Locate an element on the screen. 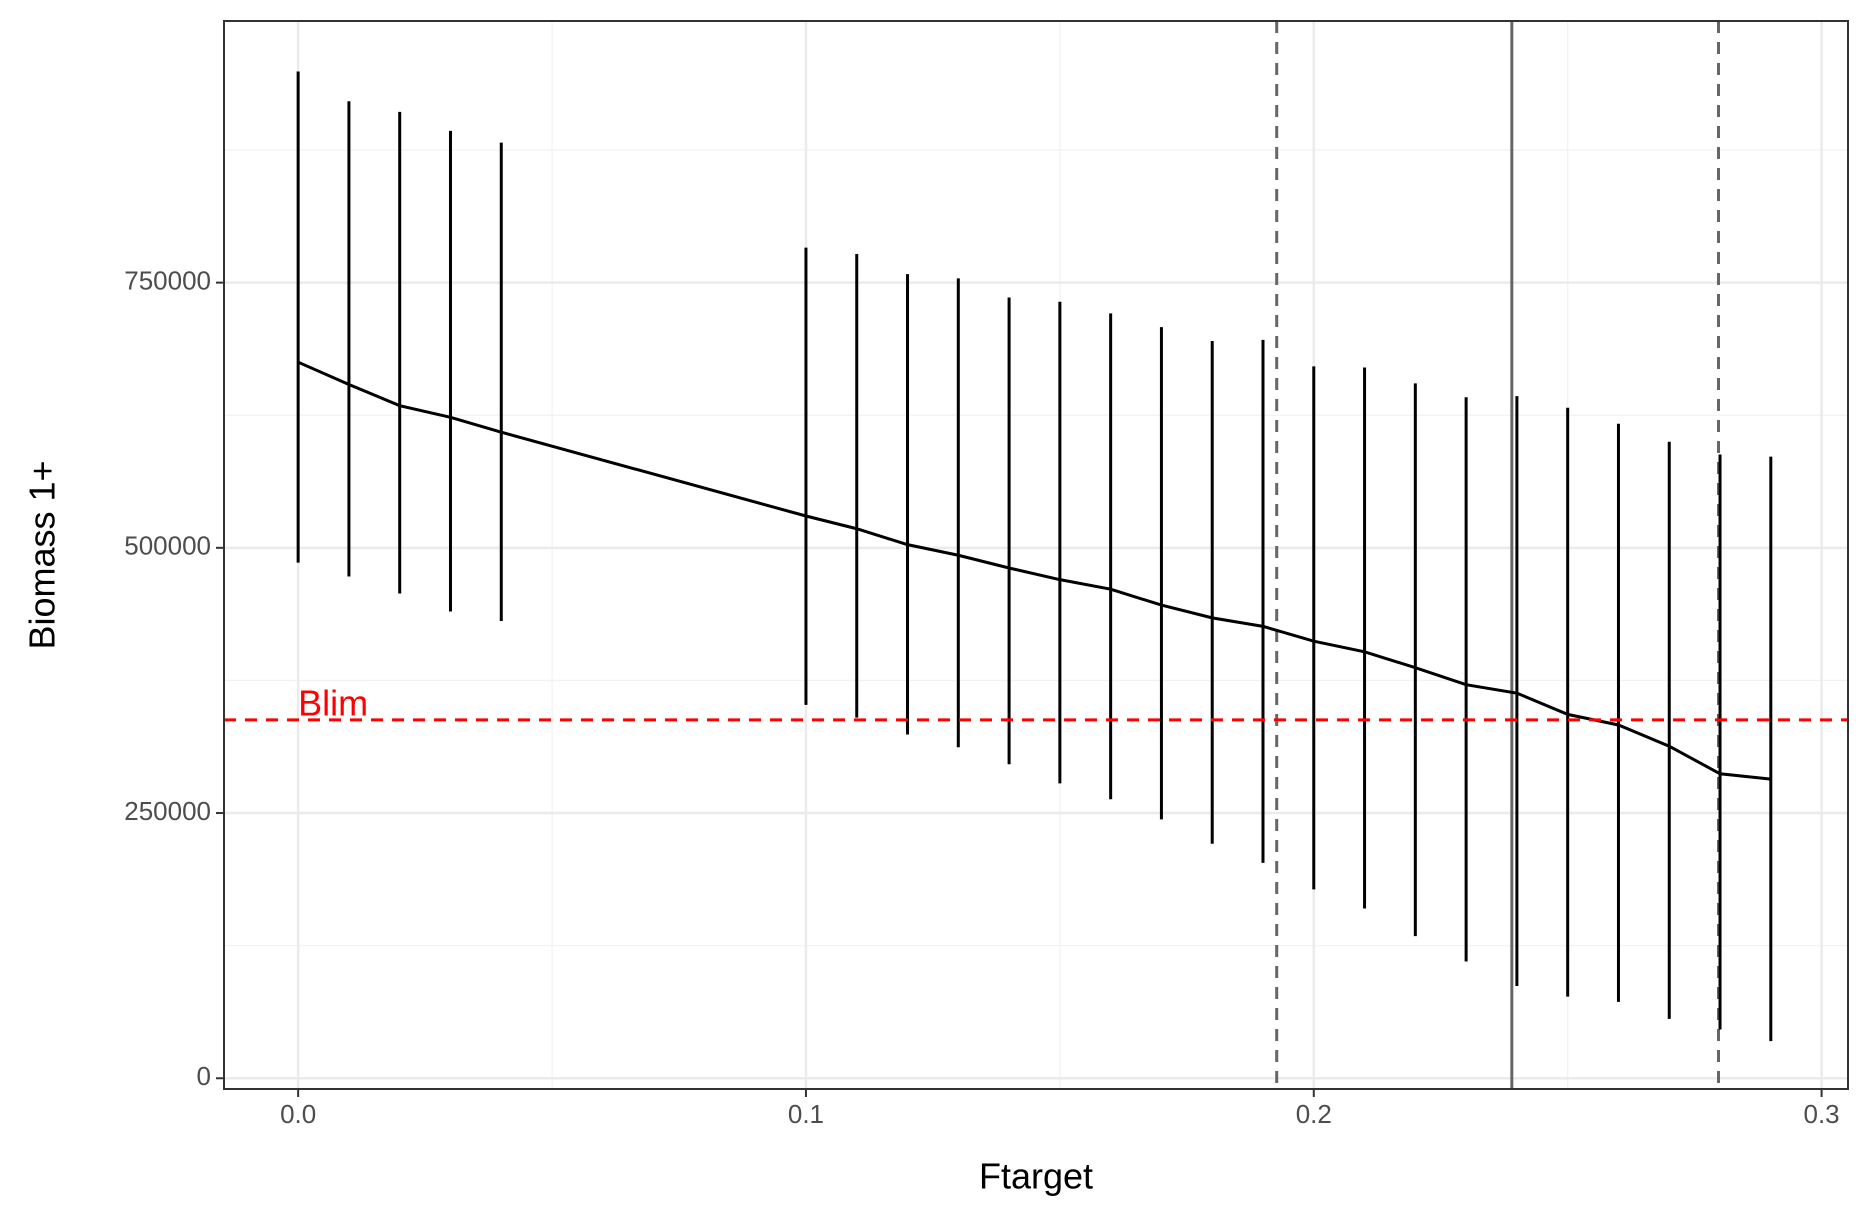 This screenshot has width=1862, height=1218. x-tick-label: 0.3 is located at coordinates (1822, 1114).